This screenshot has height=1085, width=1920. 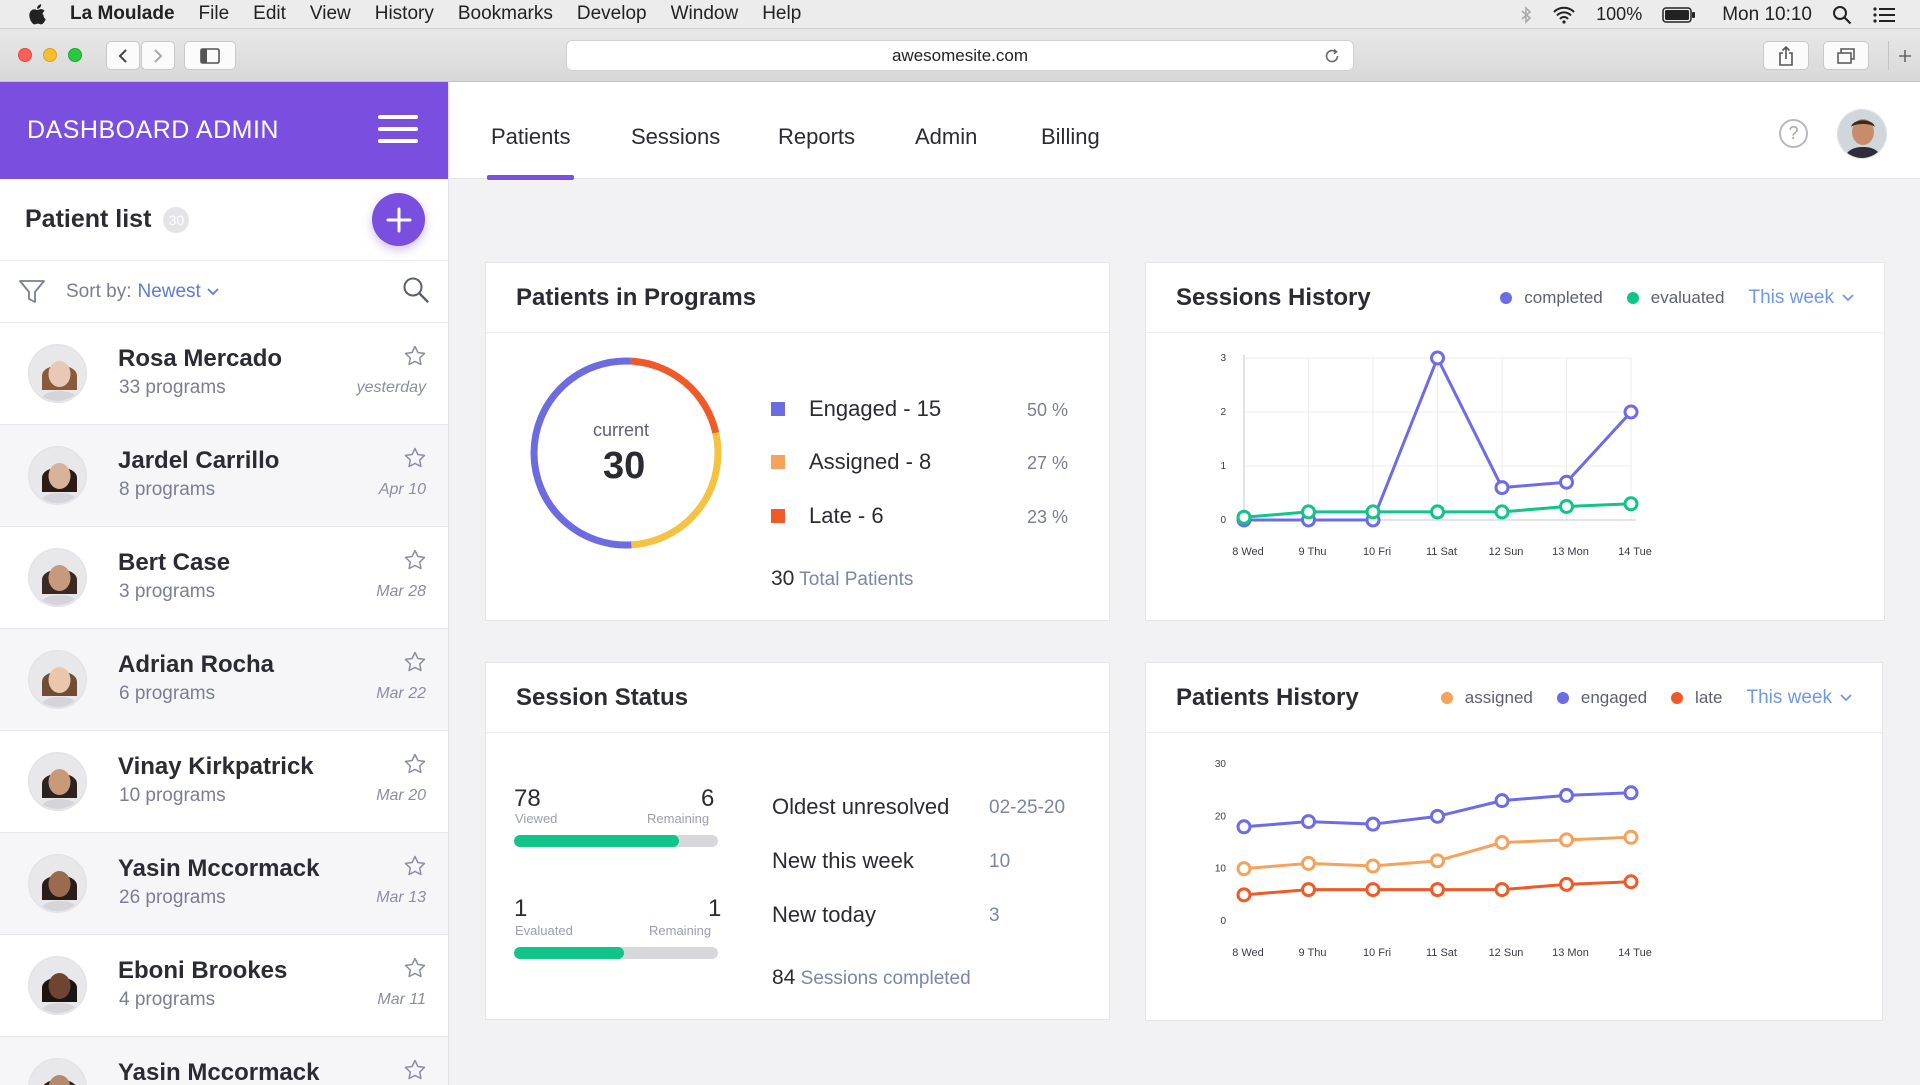 I want to click on clock: Mon 10:10, so click(x=1767, y=14).